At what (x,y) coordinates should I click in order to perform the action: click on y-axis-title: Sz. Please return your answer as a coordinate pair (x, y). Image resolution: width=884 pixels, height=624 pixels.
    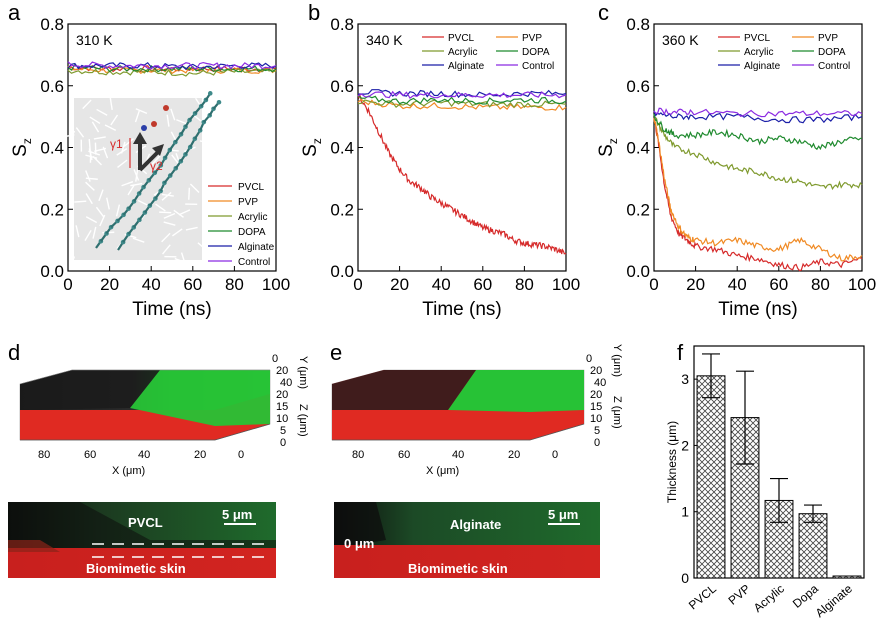
    Looking at the image, I should click on (312, 147).